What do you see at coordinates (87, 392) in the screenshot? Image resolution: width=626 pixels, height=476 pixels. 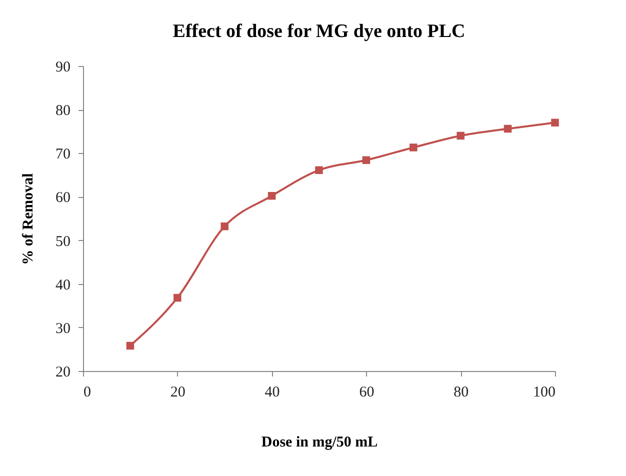 I see `x-tick-label: 0` at bounding box center [87, 392].